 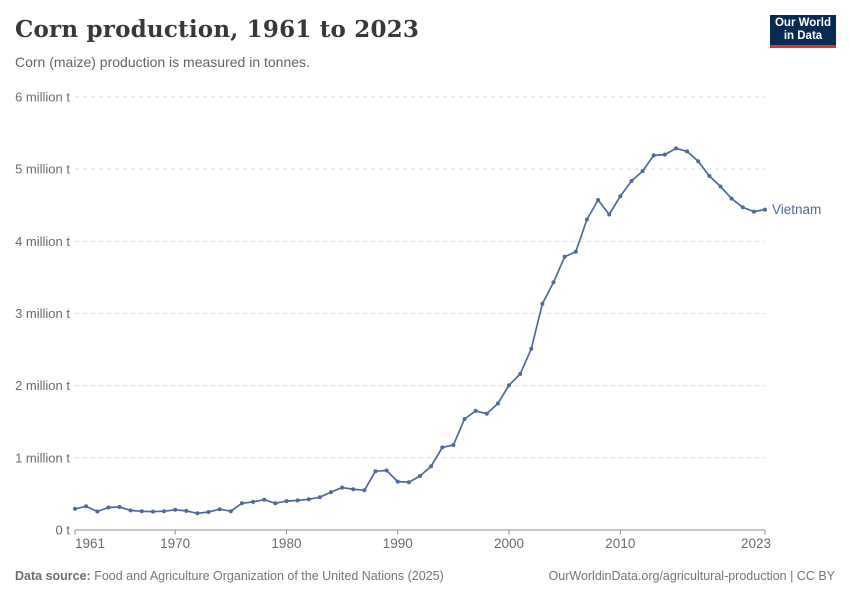 What do you see at coordinates (422, 540) in the screenshot?
I see `x-axis: 1961 1970 1980 1990 2000 2010 2023` at bounding box center [422, 540].